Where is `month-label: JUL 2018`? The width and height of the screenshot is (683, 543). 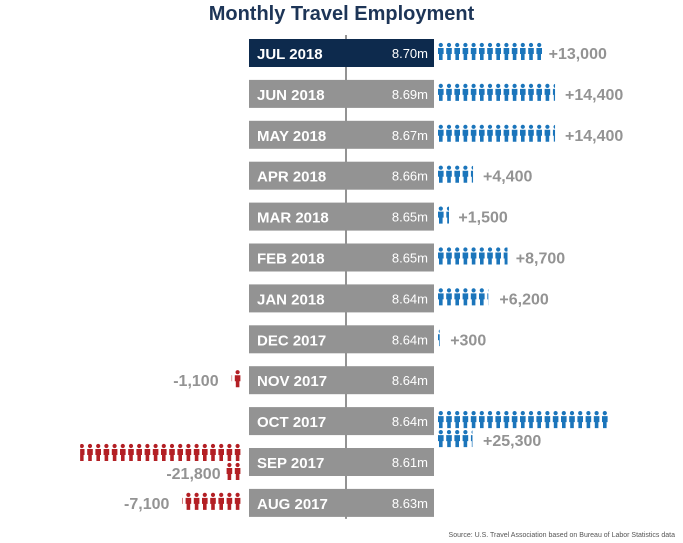
month-label: JUL 2018 is located at coordinates (290, 54).